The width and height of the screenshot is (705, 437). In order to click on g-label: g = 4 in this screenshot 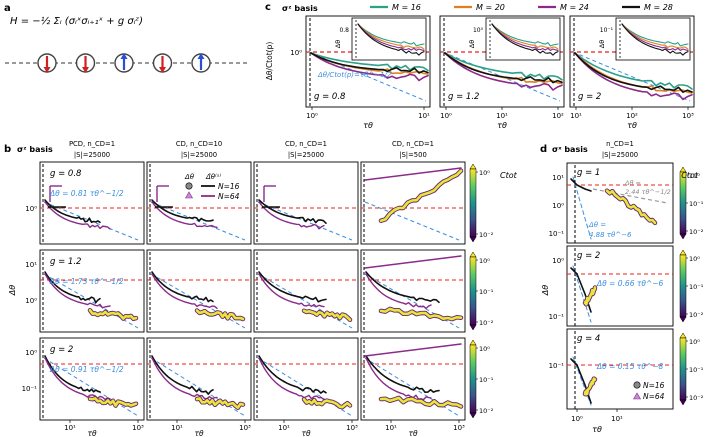, I will do `click(588, 339)`.